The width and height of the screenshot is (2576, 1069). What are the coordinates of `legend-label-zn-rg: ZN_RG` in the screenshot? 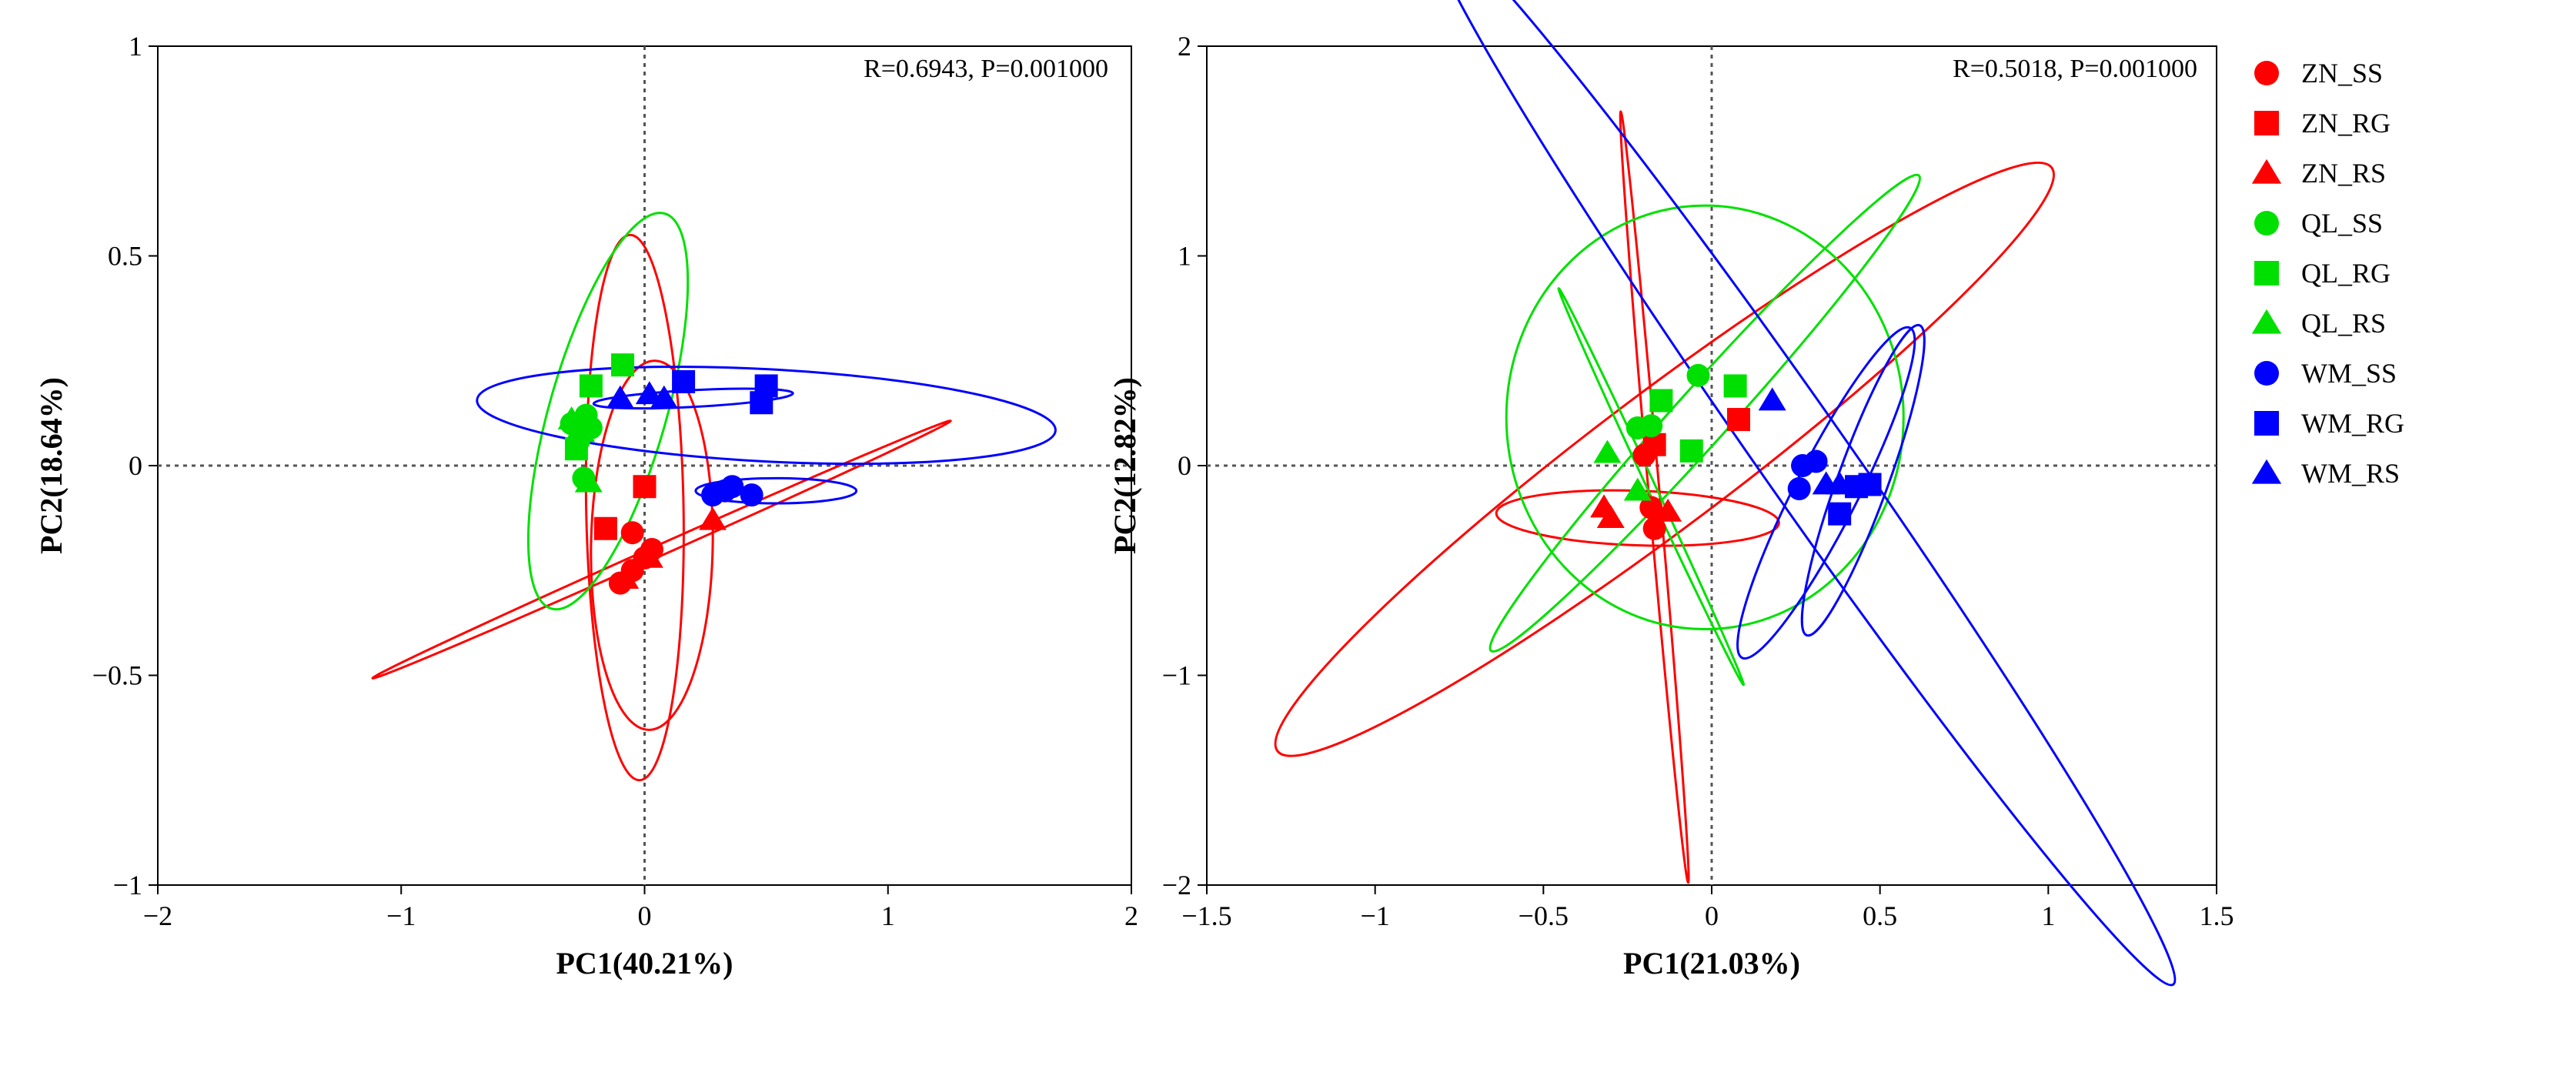 It's located at (2346, 123).